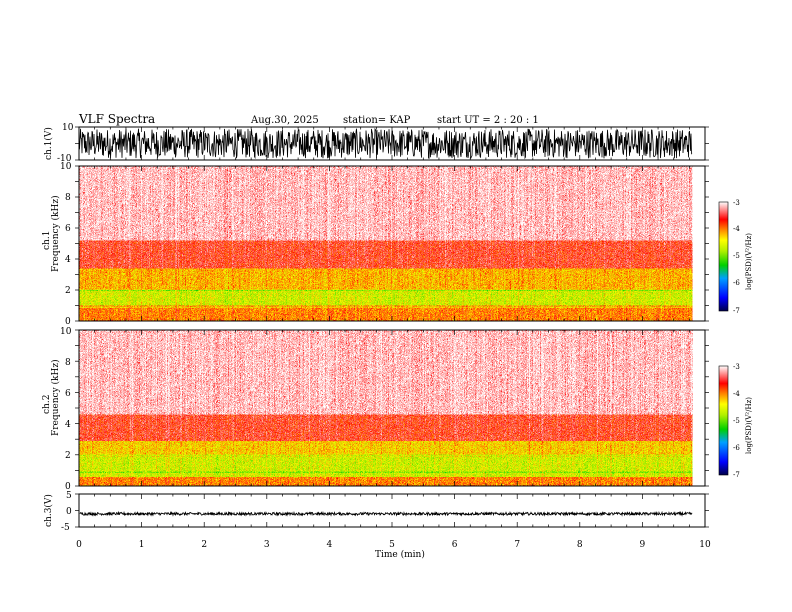 The height and width of the screenshot is (612, 792). I want to click on ch2-ytick-2: 2, so click(68, 456).